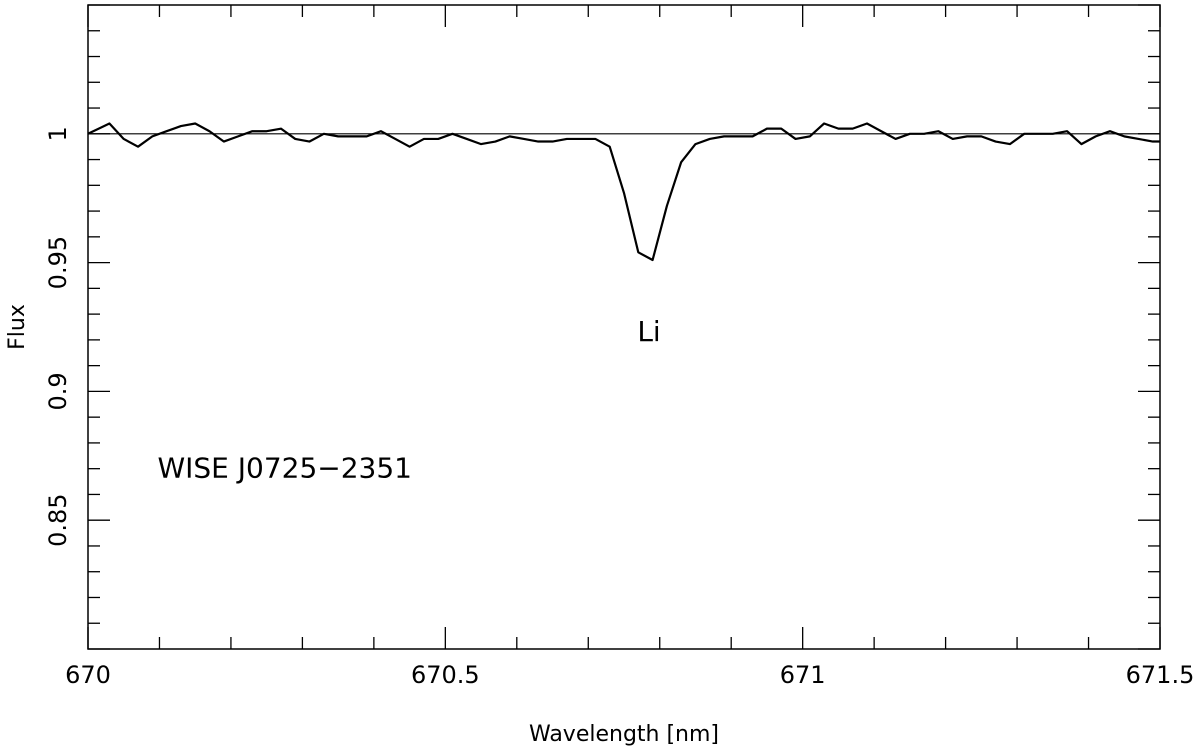 This screenshot has height=749, width=1200. I want to click on x-tick-label: 670.5, so click(445, 675).